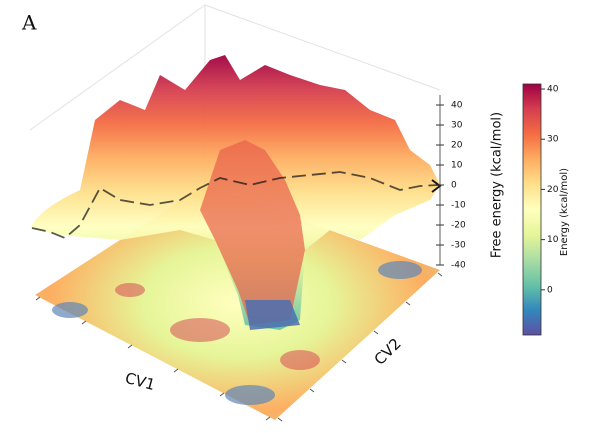 Image resolution: width=594 pixels, height=433 pixels. Describe the element at coordinates (388, 352) in the screenshot. I see `y-axis-label: CV2` at that location.